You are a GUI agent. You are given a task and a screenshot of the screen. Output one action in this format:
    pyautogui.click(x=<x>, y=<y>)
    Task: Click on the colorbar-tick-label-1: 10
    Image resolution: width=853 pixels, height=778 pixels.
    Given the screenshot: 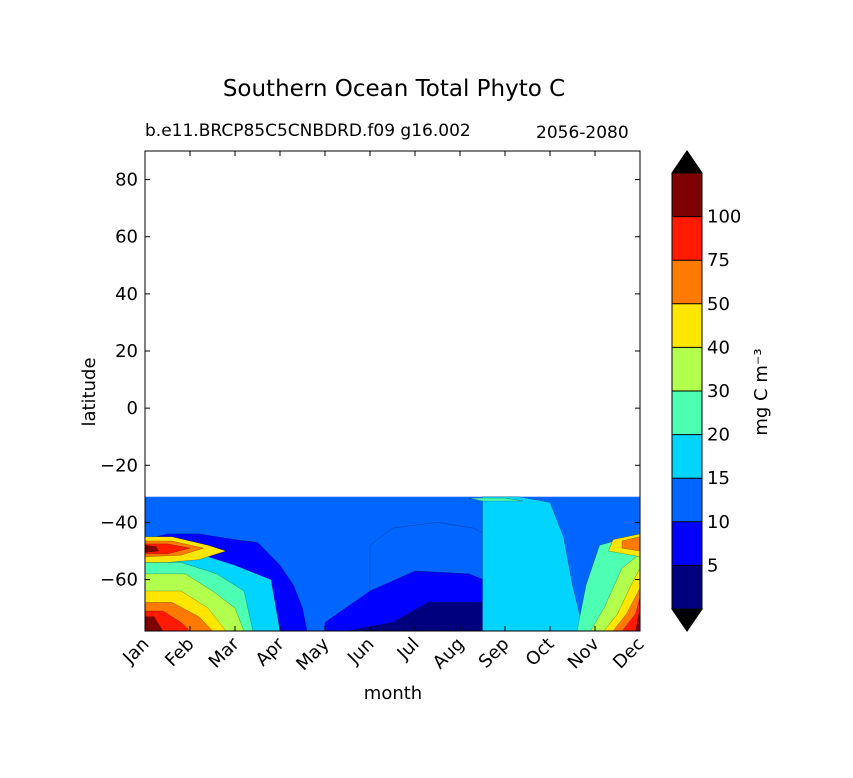 What is the action you would take?
    pyautogui.click(x=718, y=522)
    